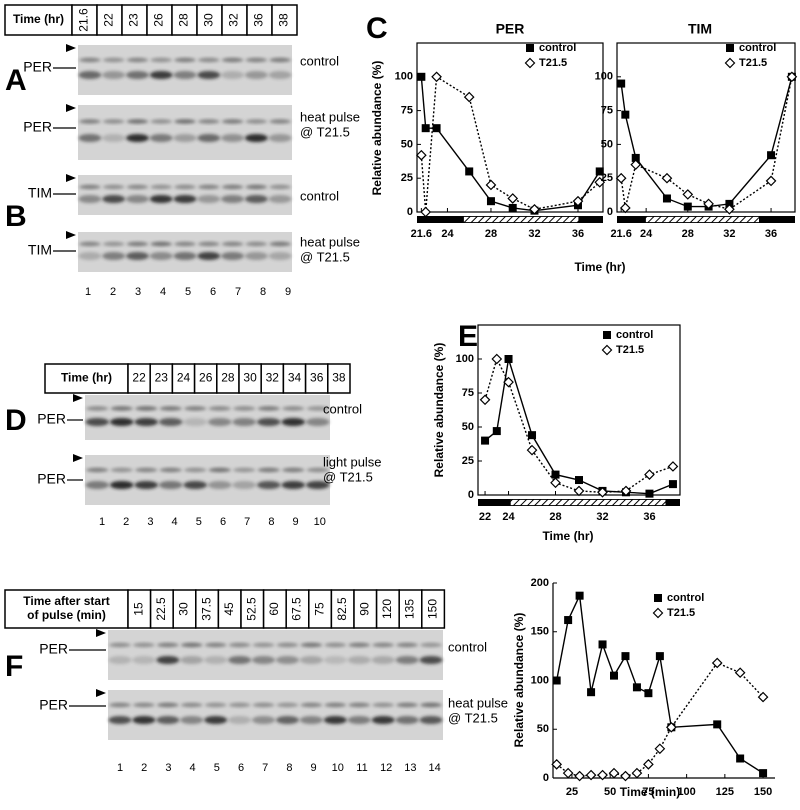  Describe the element at coordinates (485, 517) in the screenshot. I see `x-tick-label: 22` at that location.